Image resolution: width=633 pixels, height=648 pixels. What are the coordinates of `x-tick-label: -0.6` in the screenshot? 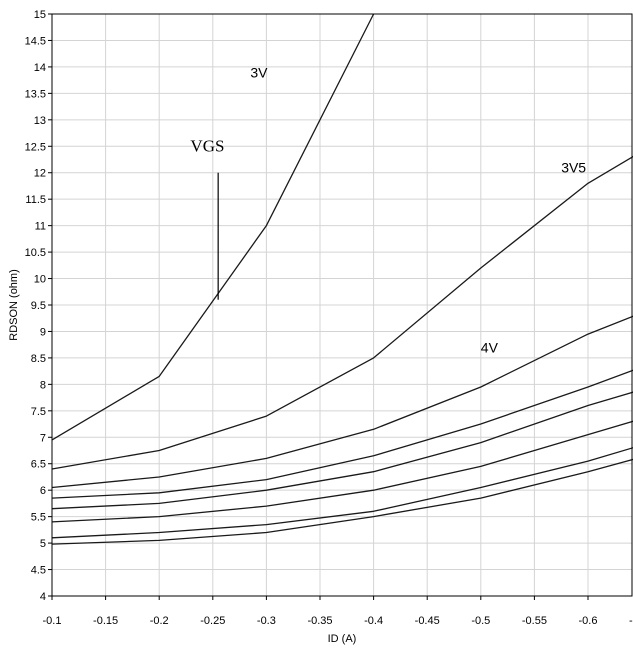 It's located at (588, 621).